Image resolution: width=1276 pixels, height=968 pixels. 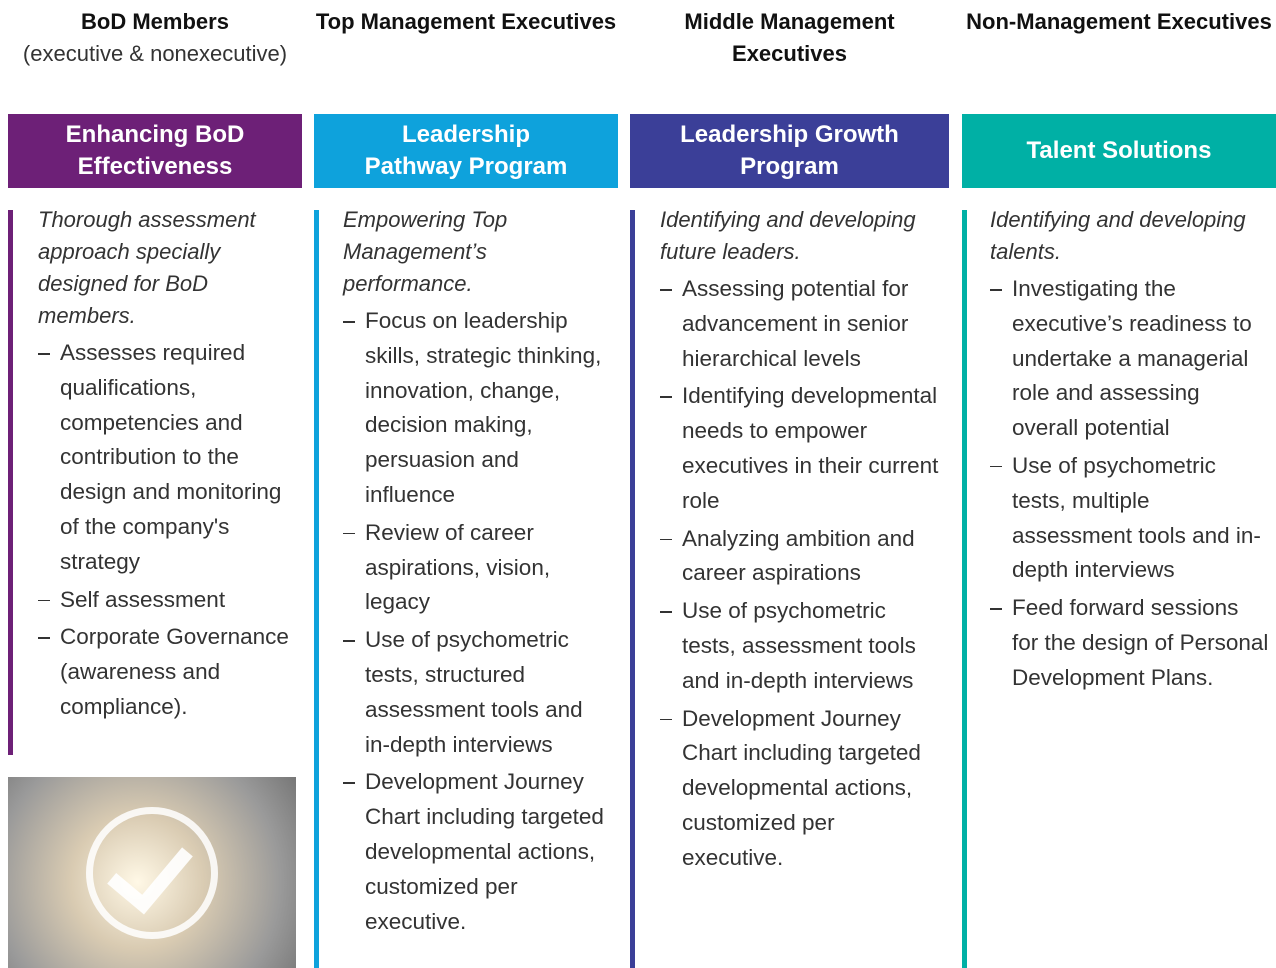 I want to click on column-header: Top Management Executives, so click(x=466, y=22).